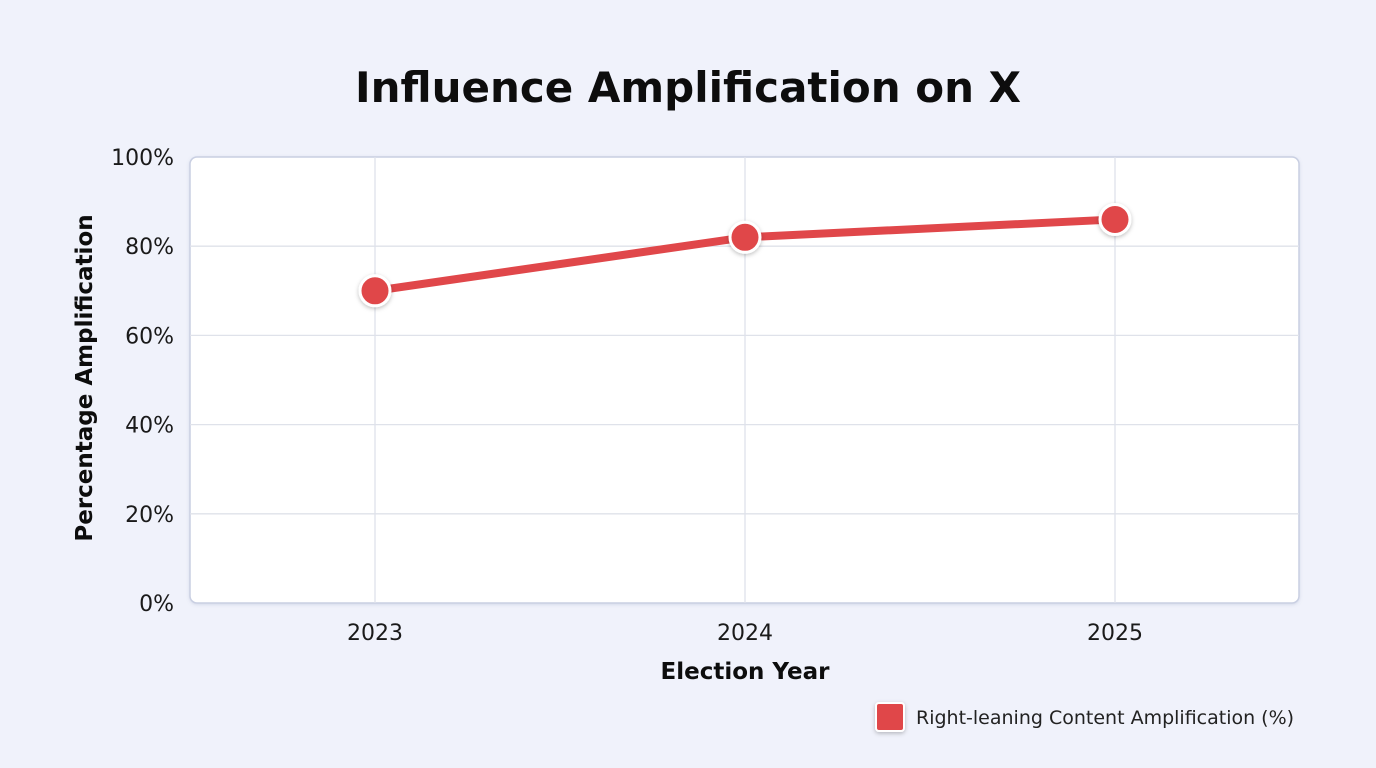 Image resolution: width=1376 pixels, height=768 pixels. Describe the element at coordinates (746, 672) in the screenshot. I see `x-axis-title: Election Year` at that location.